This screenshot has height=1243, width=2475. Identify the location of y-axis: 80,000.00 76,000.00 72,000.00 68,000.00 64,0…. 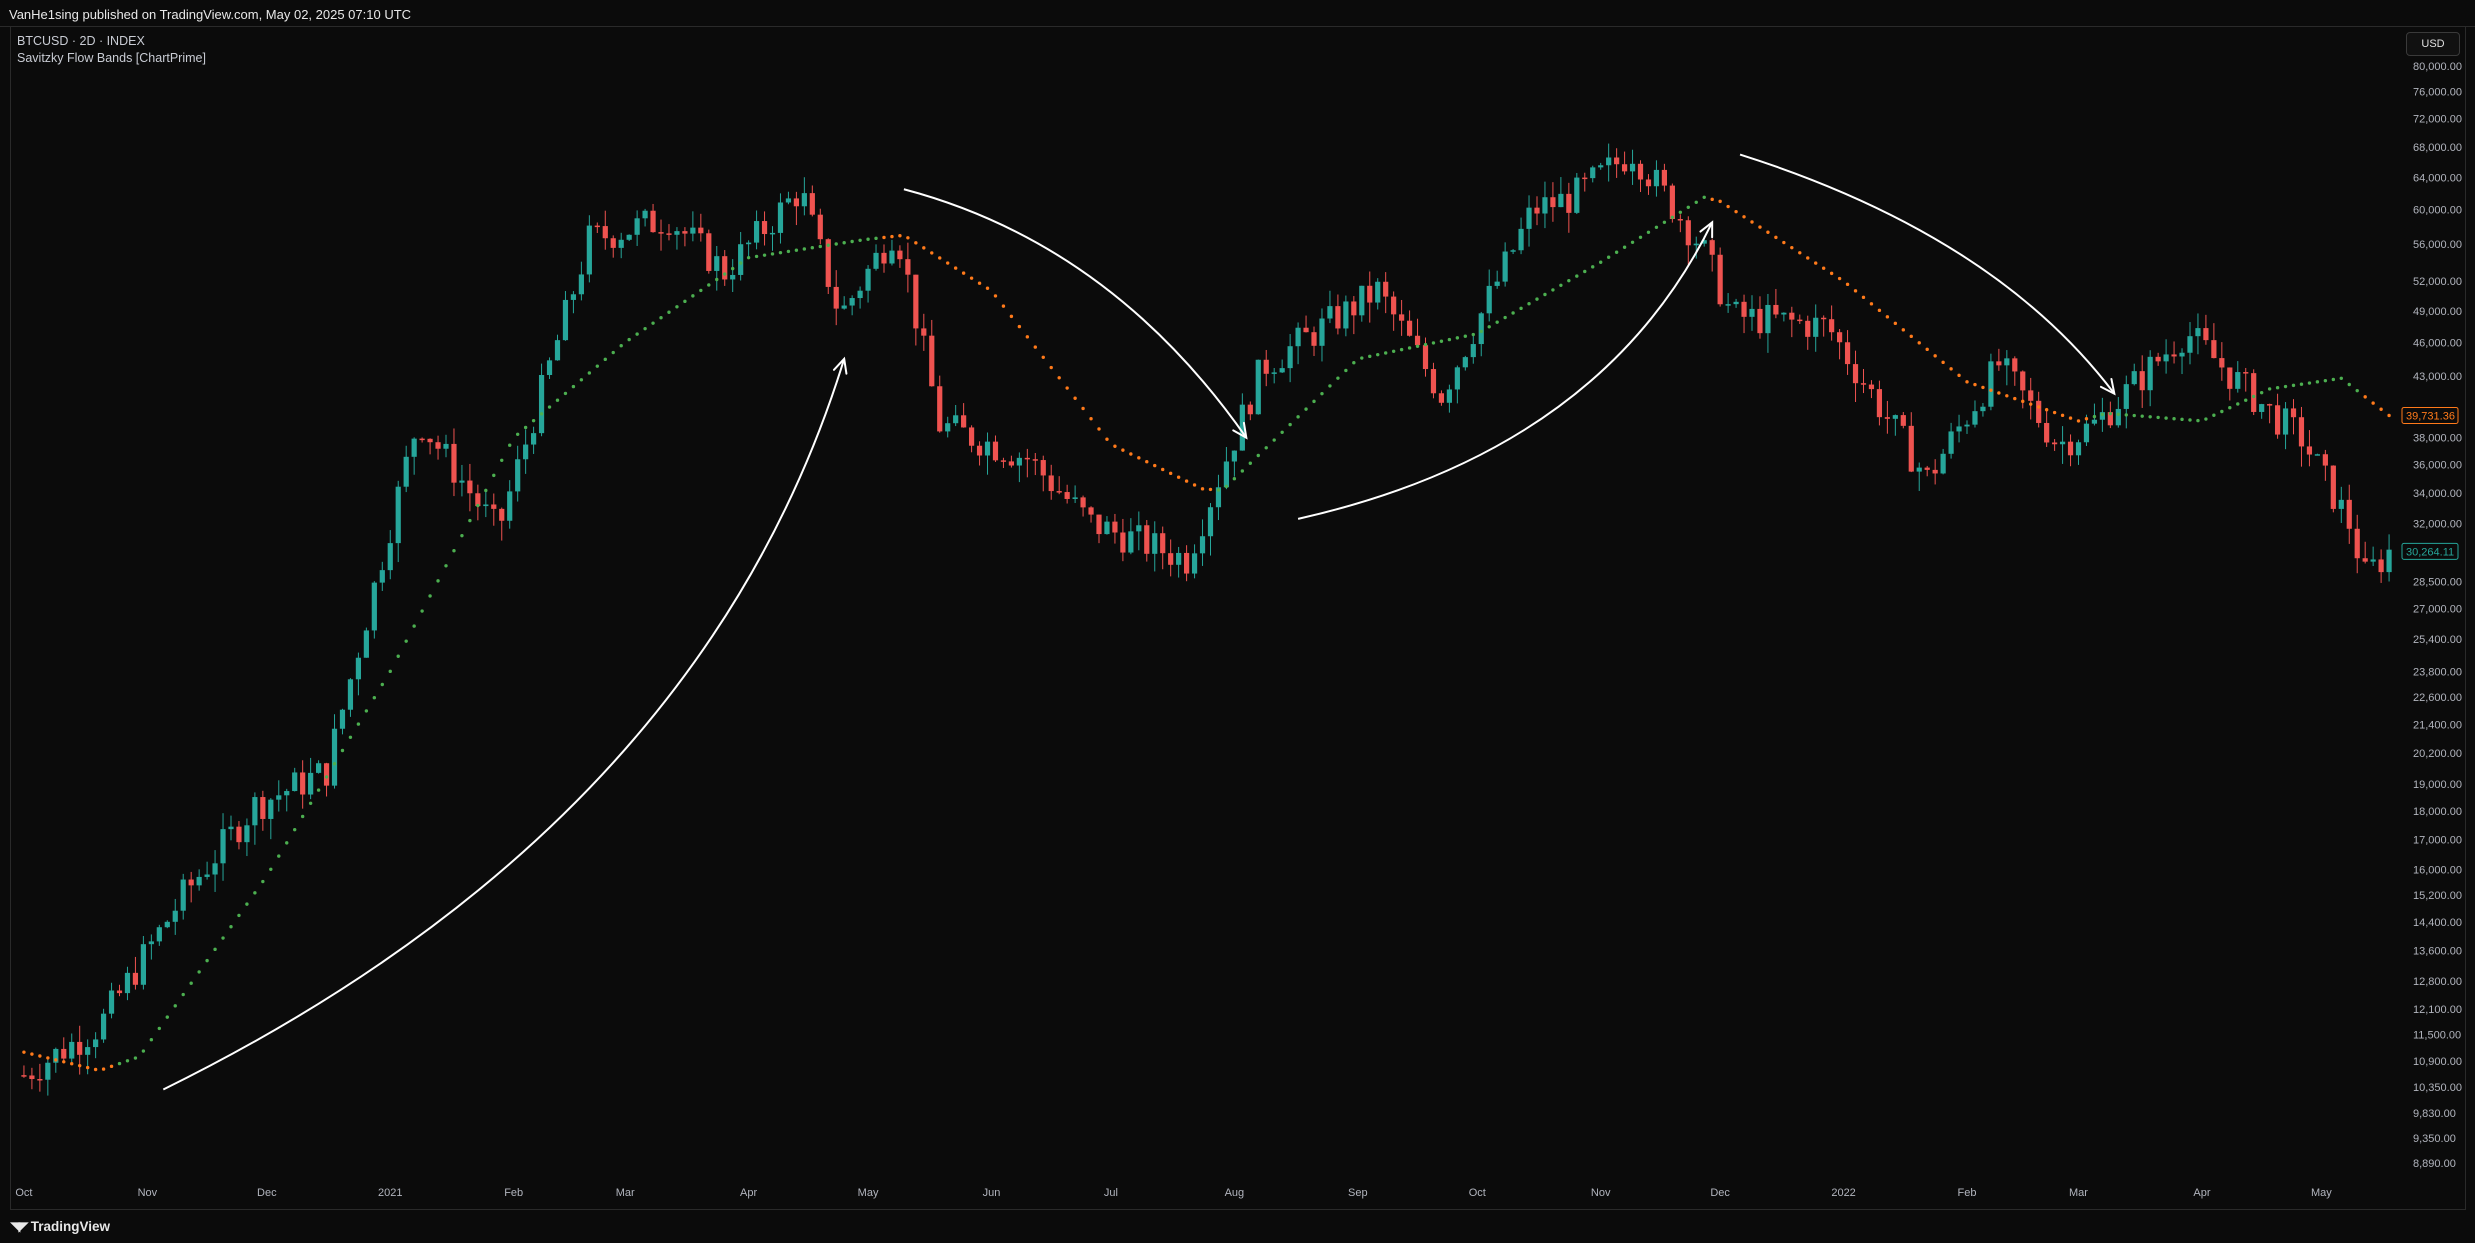
(2437, 615).